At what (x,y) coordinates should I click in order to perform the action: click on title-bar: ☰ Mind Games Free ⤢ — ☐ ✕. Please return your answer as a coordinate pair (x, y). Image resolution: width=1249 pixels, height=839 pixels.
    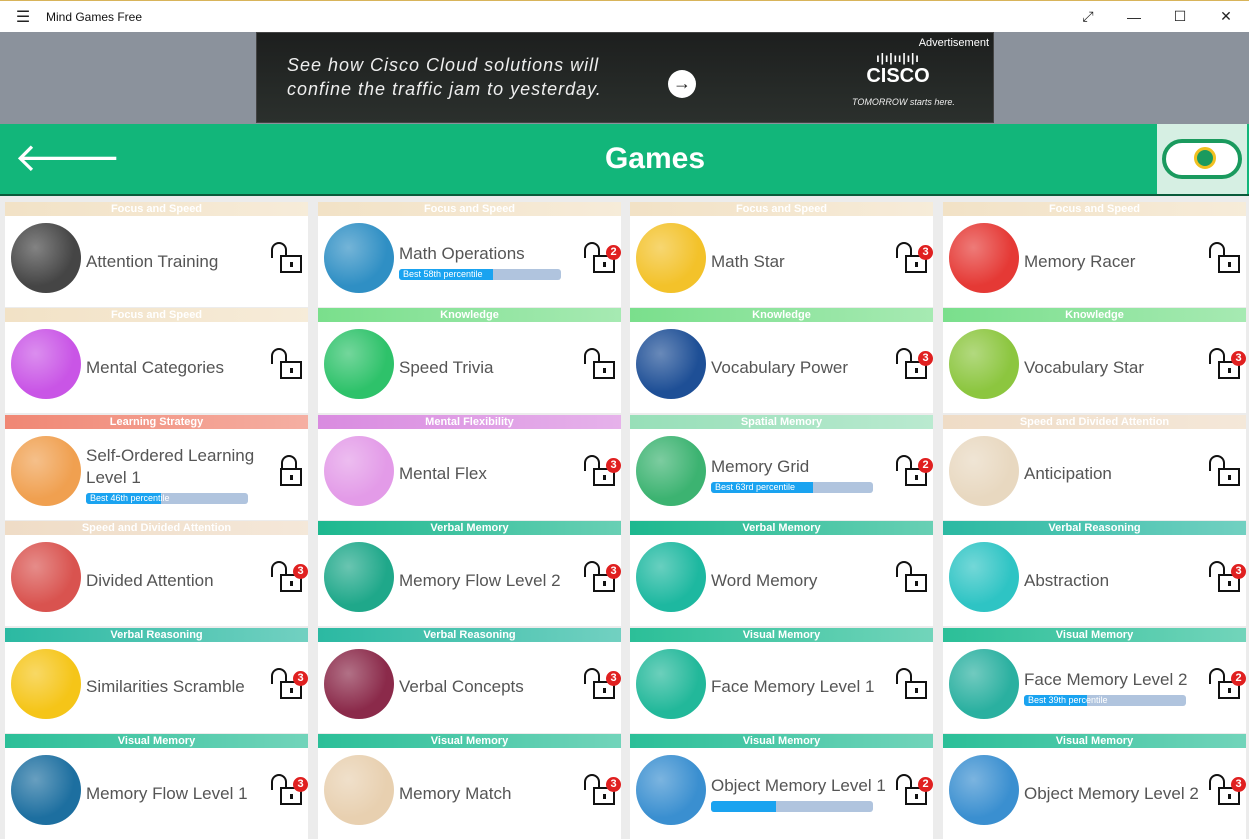
    Looking at the image, I should click on (624, 16).